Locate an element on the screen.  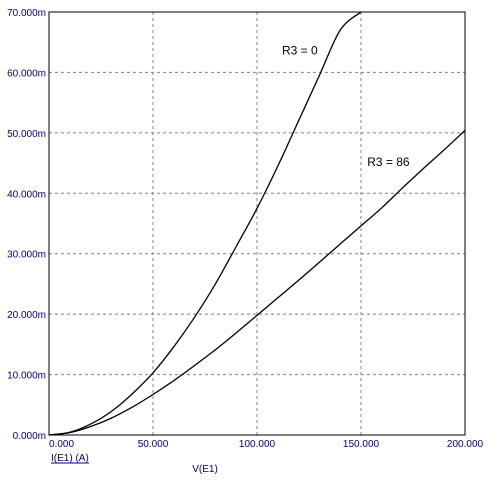
y-tick-label-5: 50.000m is located at coordinates (26, 134).